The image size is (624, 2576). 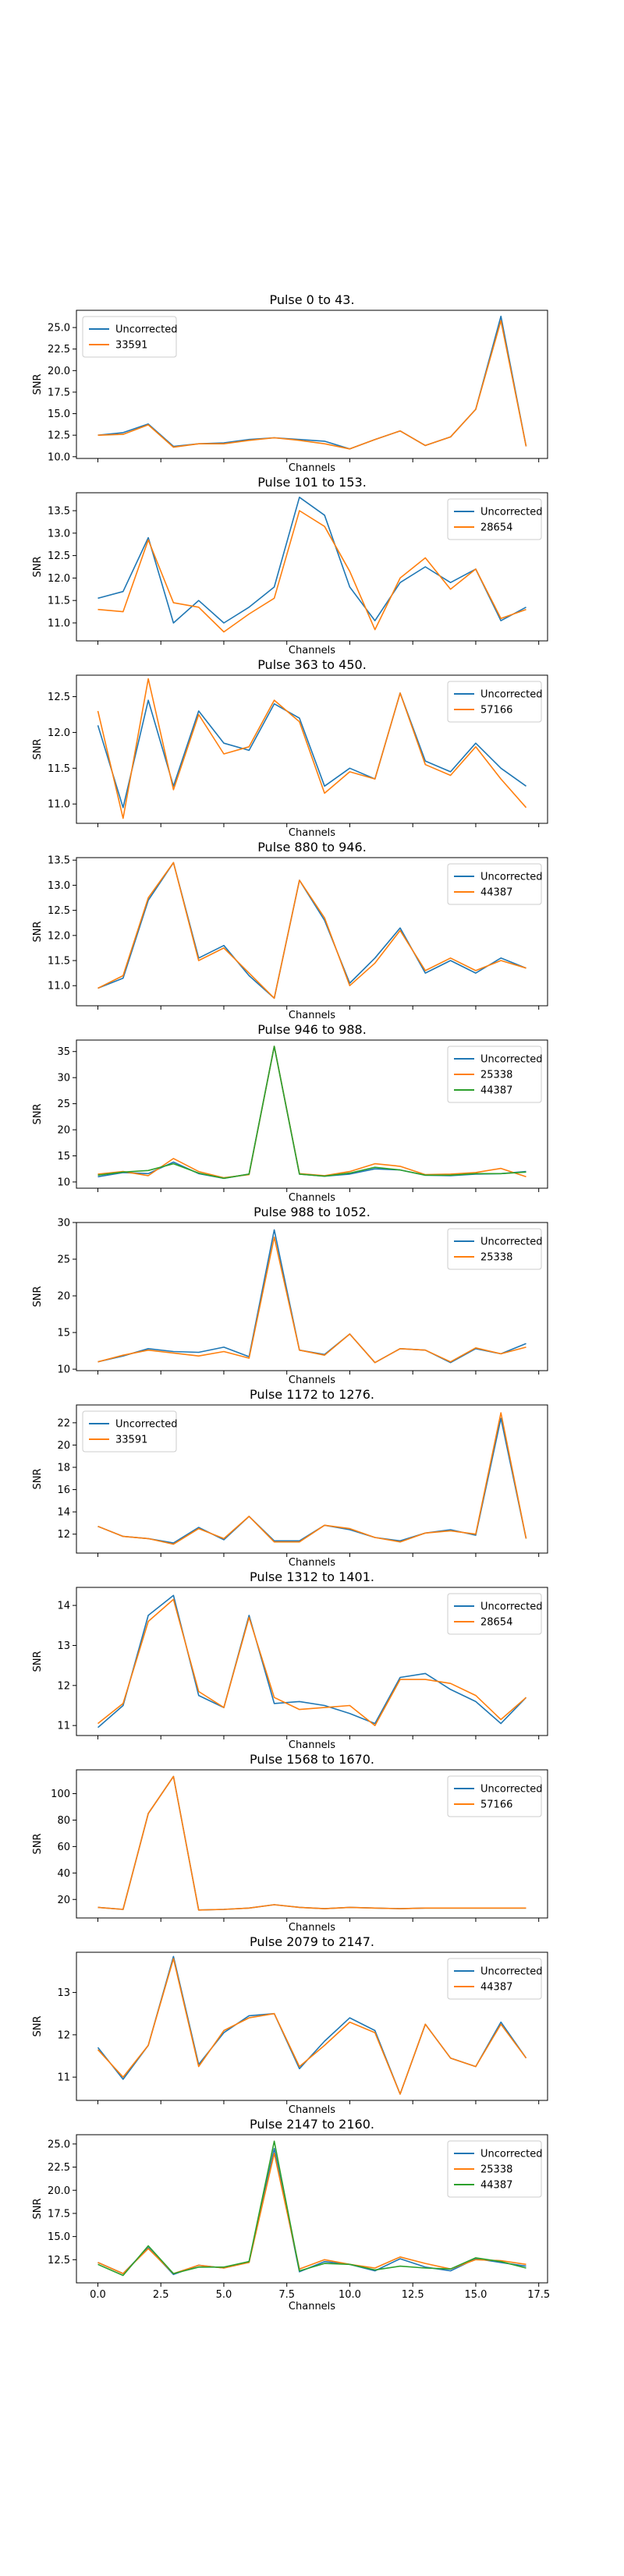 I want to click on legend: Uncorrected 25338 44387, so click(x=495, y=1074).